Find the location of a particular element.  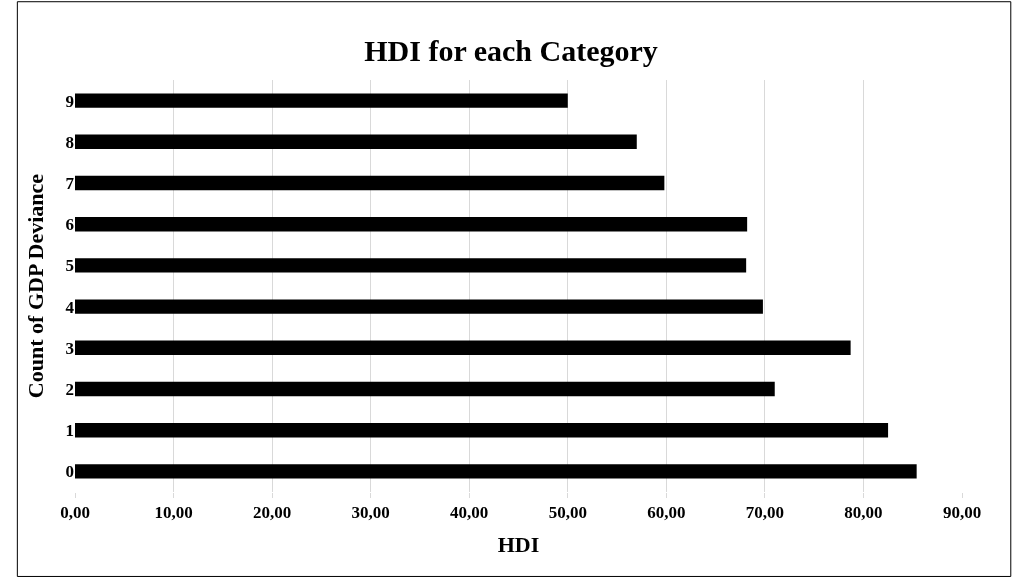

y-tick-label: 3 is located at coordinates (69, 348).